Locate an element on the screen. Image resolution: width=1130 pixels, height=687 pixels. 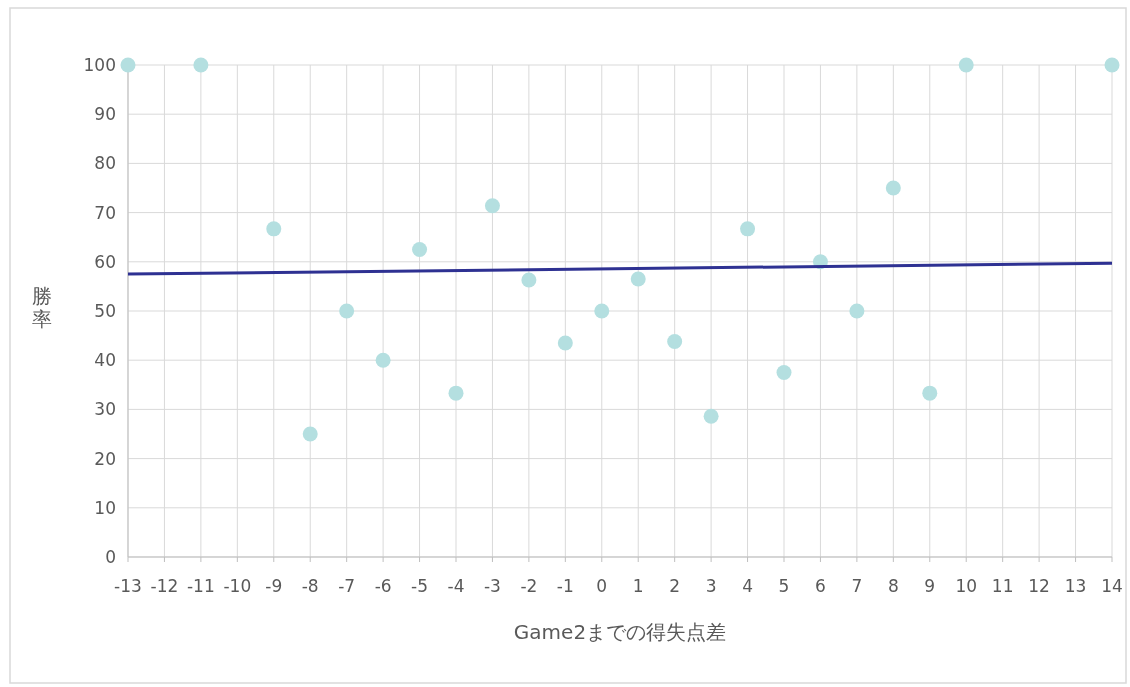
x-tick-label: -9 is located at coordinates (274, 586).